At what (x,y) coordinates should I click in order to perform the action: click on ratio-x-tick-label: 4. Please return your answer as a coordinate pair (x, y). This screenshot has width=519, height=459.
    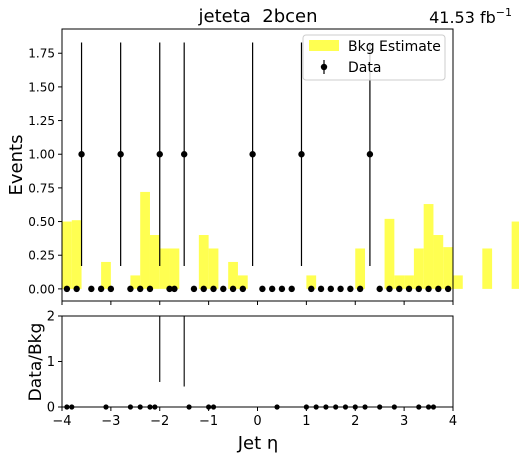
    Looking at the image, I should click on (453, 421).